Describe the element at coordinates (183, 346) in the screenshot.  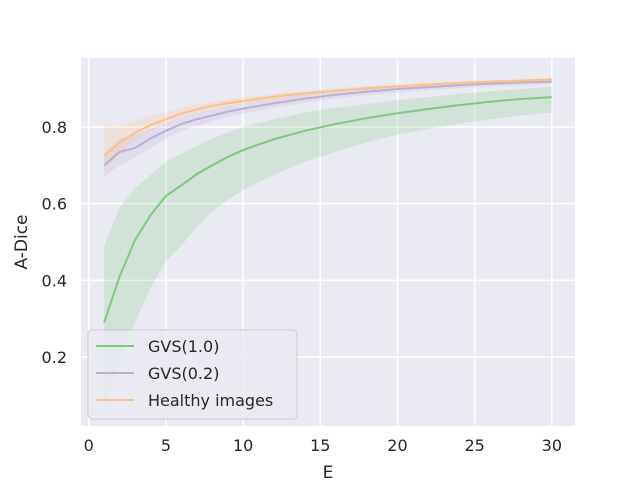
I see `legend-label: GVS(1.0)` at that location.